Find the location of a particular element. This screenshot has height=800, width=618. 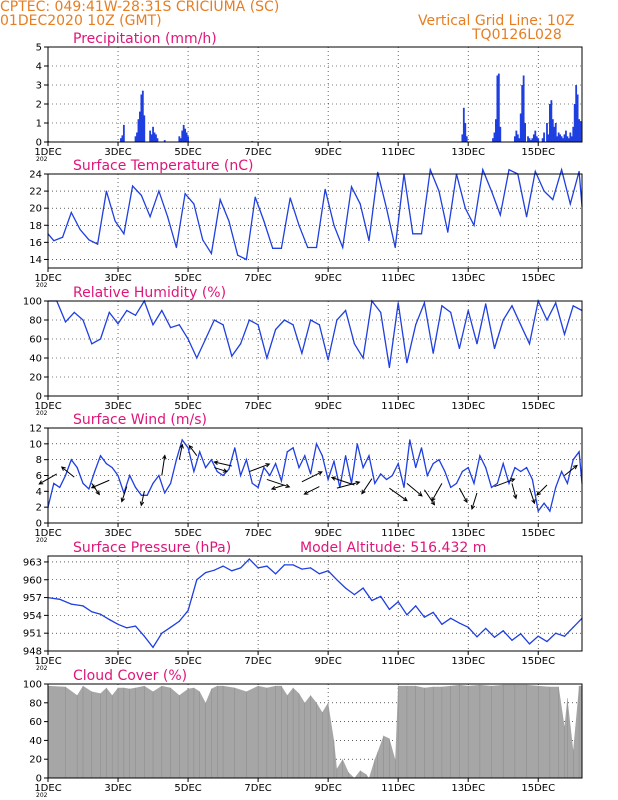

x-tick-label: 7DEC is located at coordinates (257, 661).